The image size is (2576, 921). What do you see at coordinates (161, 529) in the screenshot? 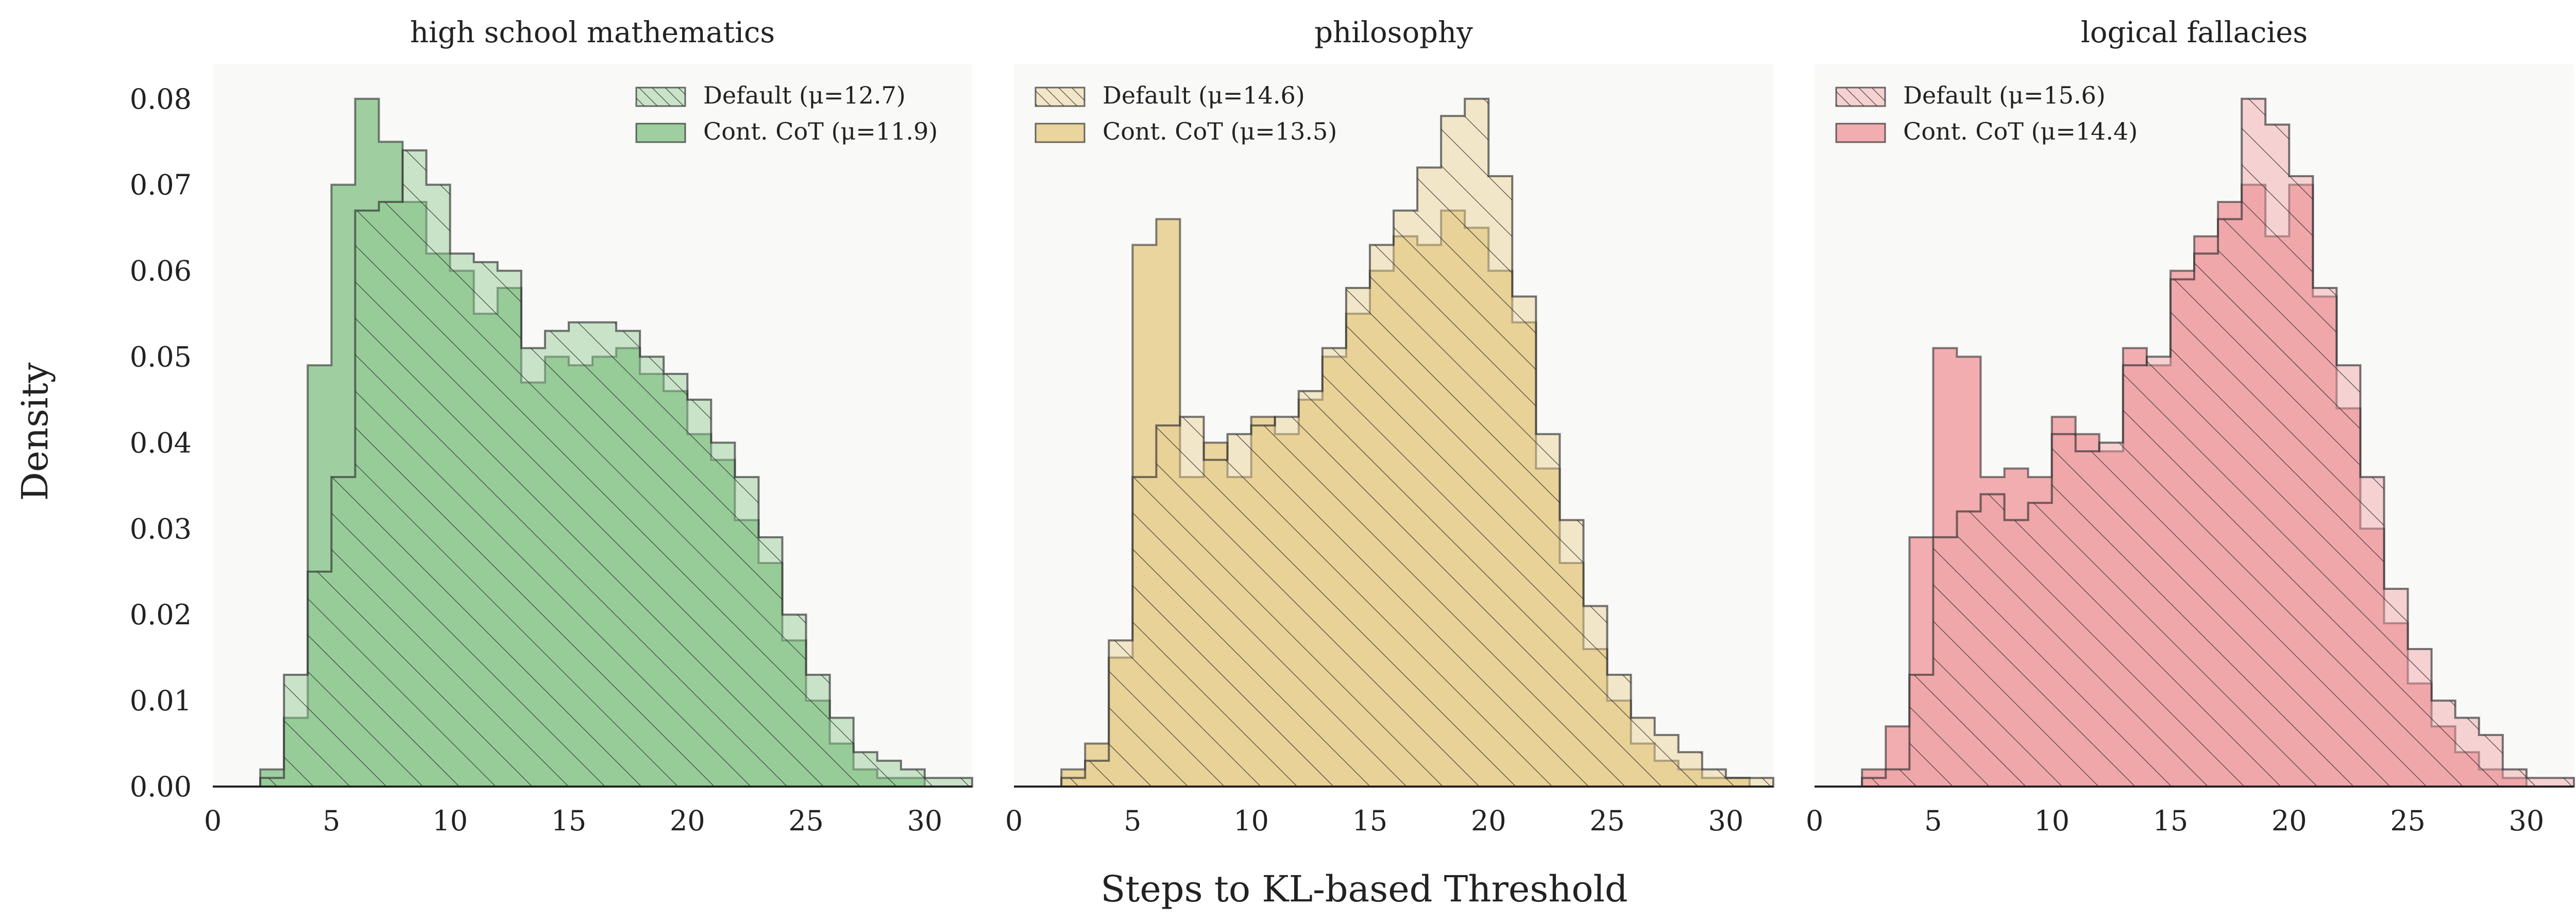
I see `y-tick-label: 0.03` at bounding box center [161, 529].